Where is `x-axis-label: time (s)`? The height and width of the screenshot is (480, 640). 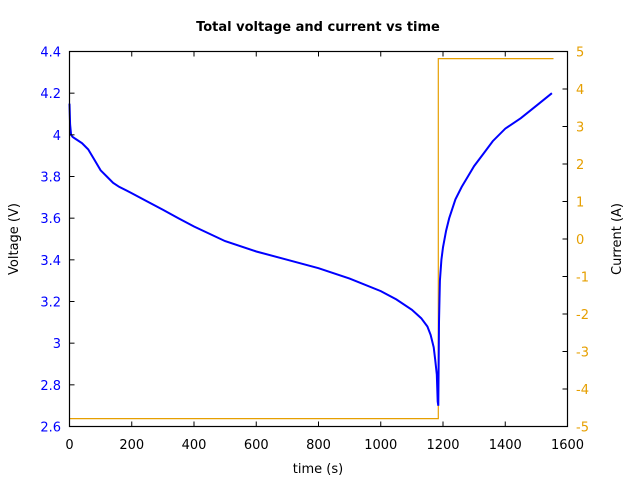 x-axis-label: time (s) is located at coordinates (318, 469).